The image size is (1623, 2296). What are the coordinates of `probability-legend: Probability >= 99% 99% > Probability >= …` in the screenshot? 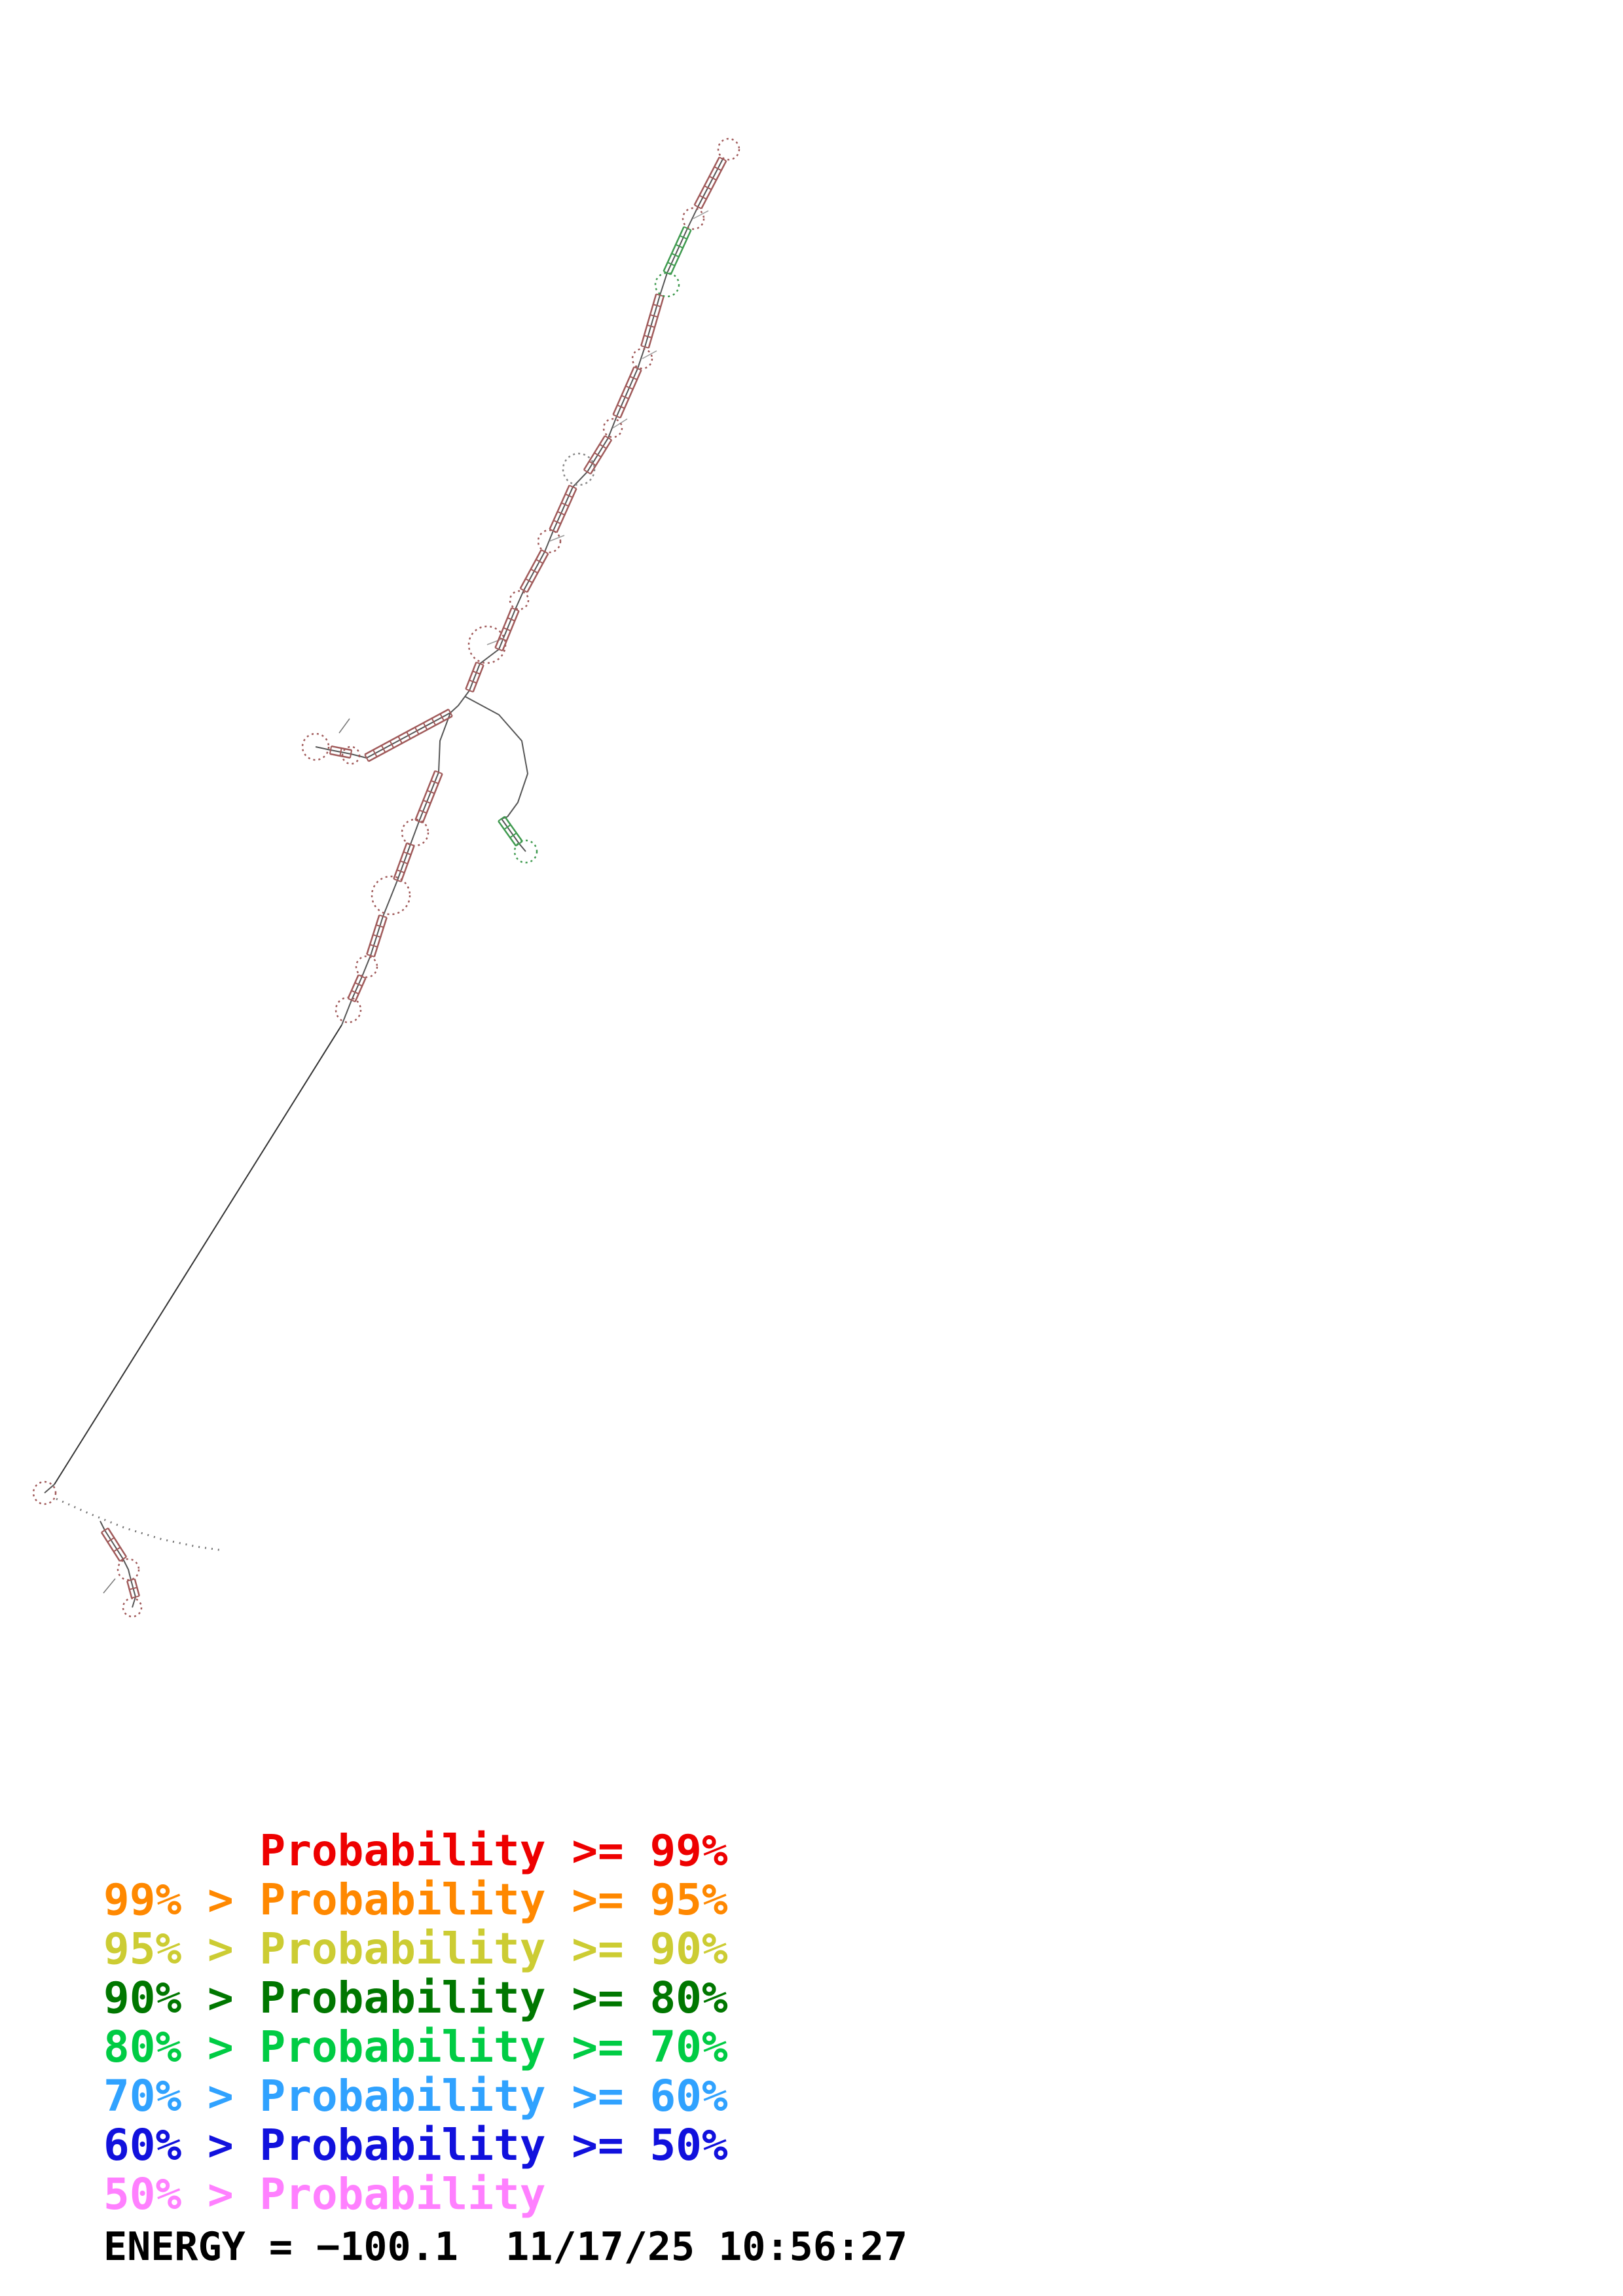 It's located at (415, 2022).